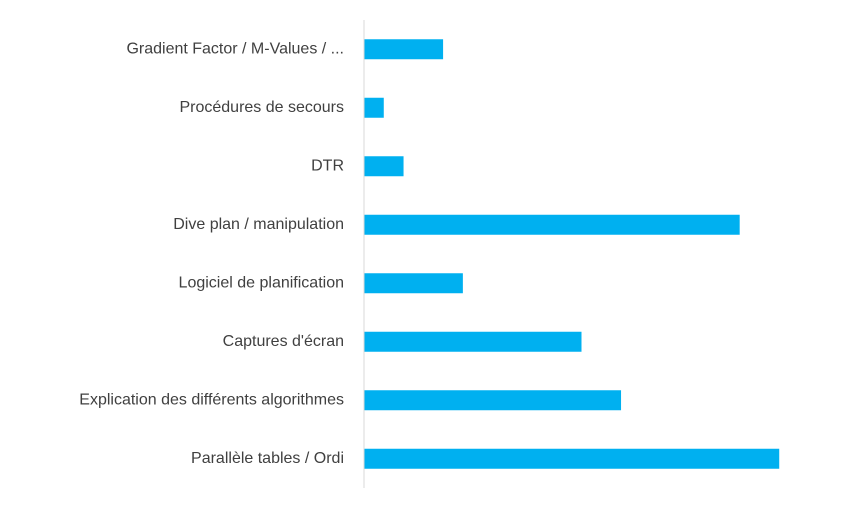  I want to click on category-label: Captures d'écran, so click(283, 341).